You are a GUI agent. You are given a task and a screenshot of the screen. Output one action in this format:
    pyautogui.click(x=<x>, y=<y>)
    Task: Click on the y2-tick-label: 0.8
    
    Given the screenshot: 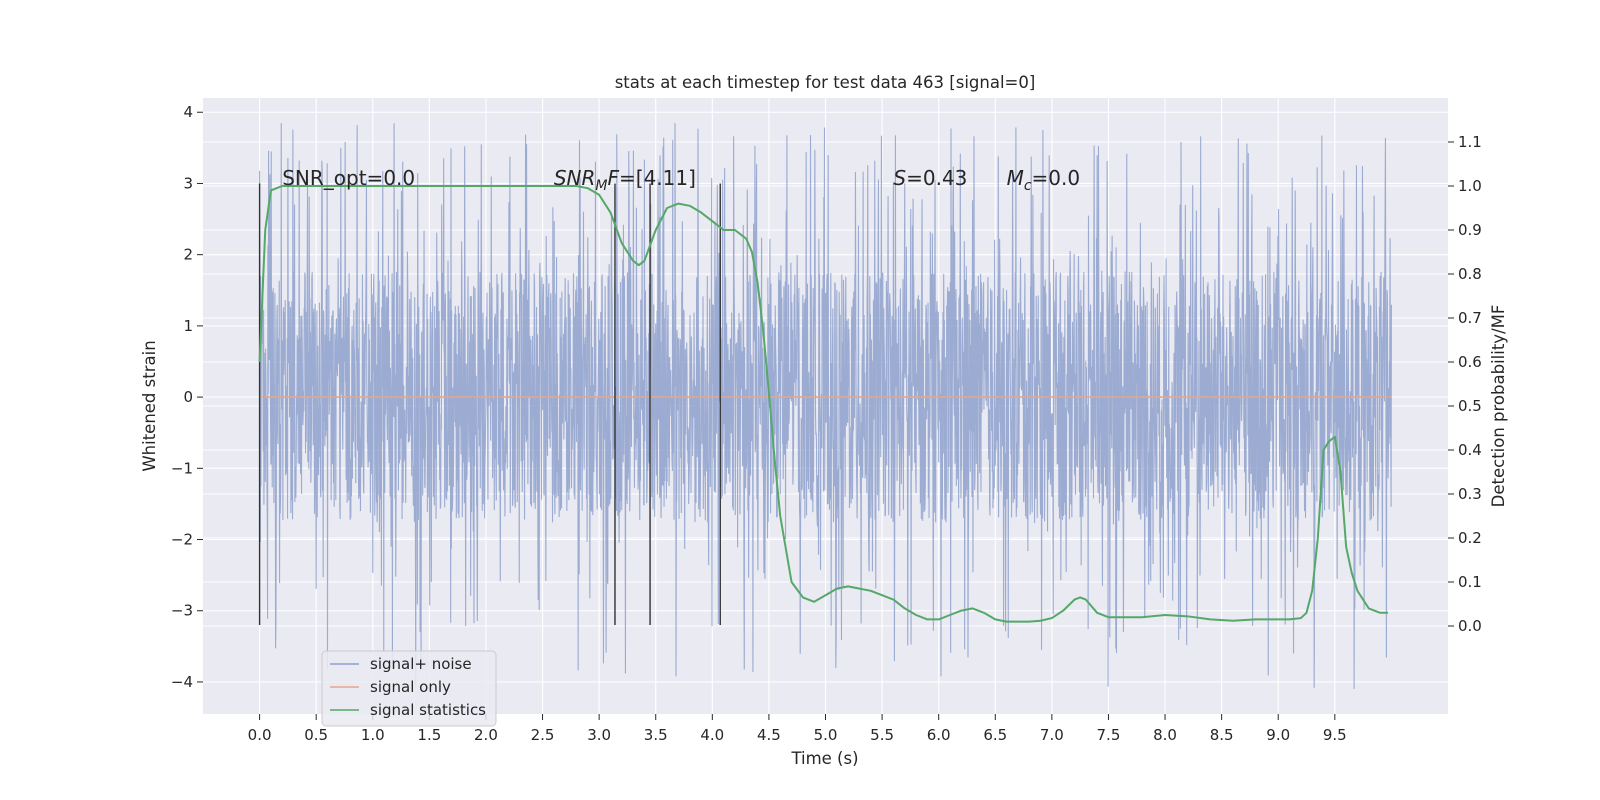 What is the action you would take?
    pyautogui.click(x=1470, y=274)
    